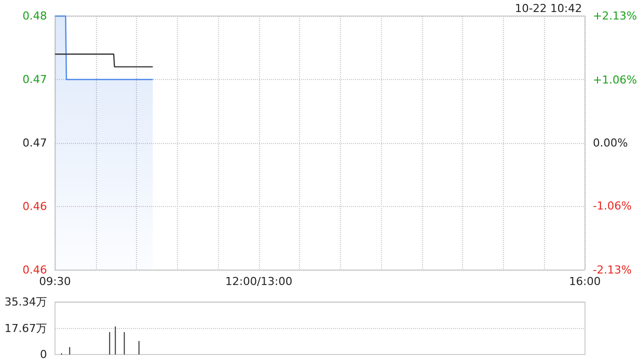 Image resolution: width=640 pixels, height=360 pixels. I want to click on text: 10-22 10:42, so click(548, 8).